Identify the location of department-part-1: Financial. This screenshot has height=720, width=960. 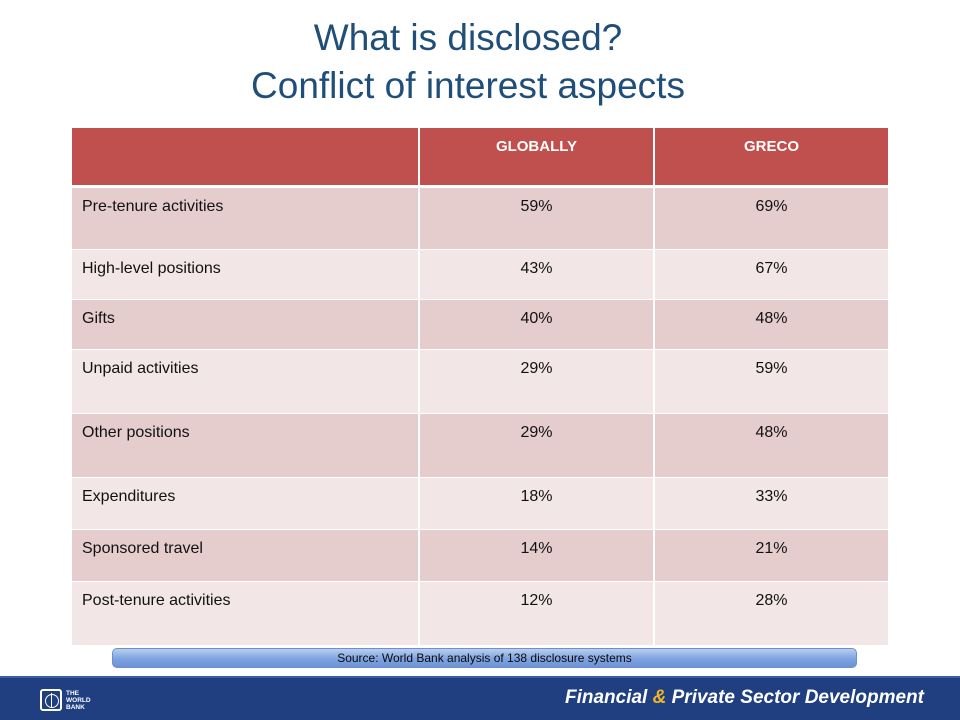
(608, 697).